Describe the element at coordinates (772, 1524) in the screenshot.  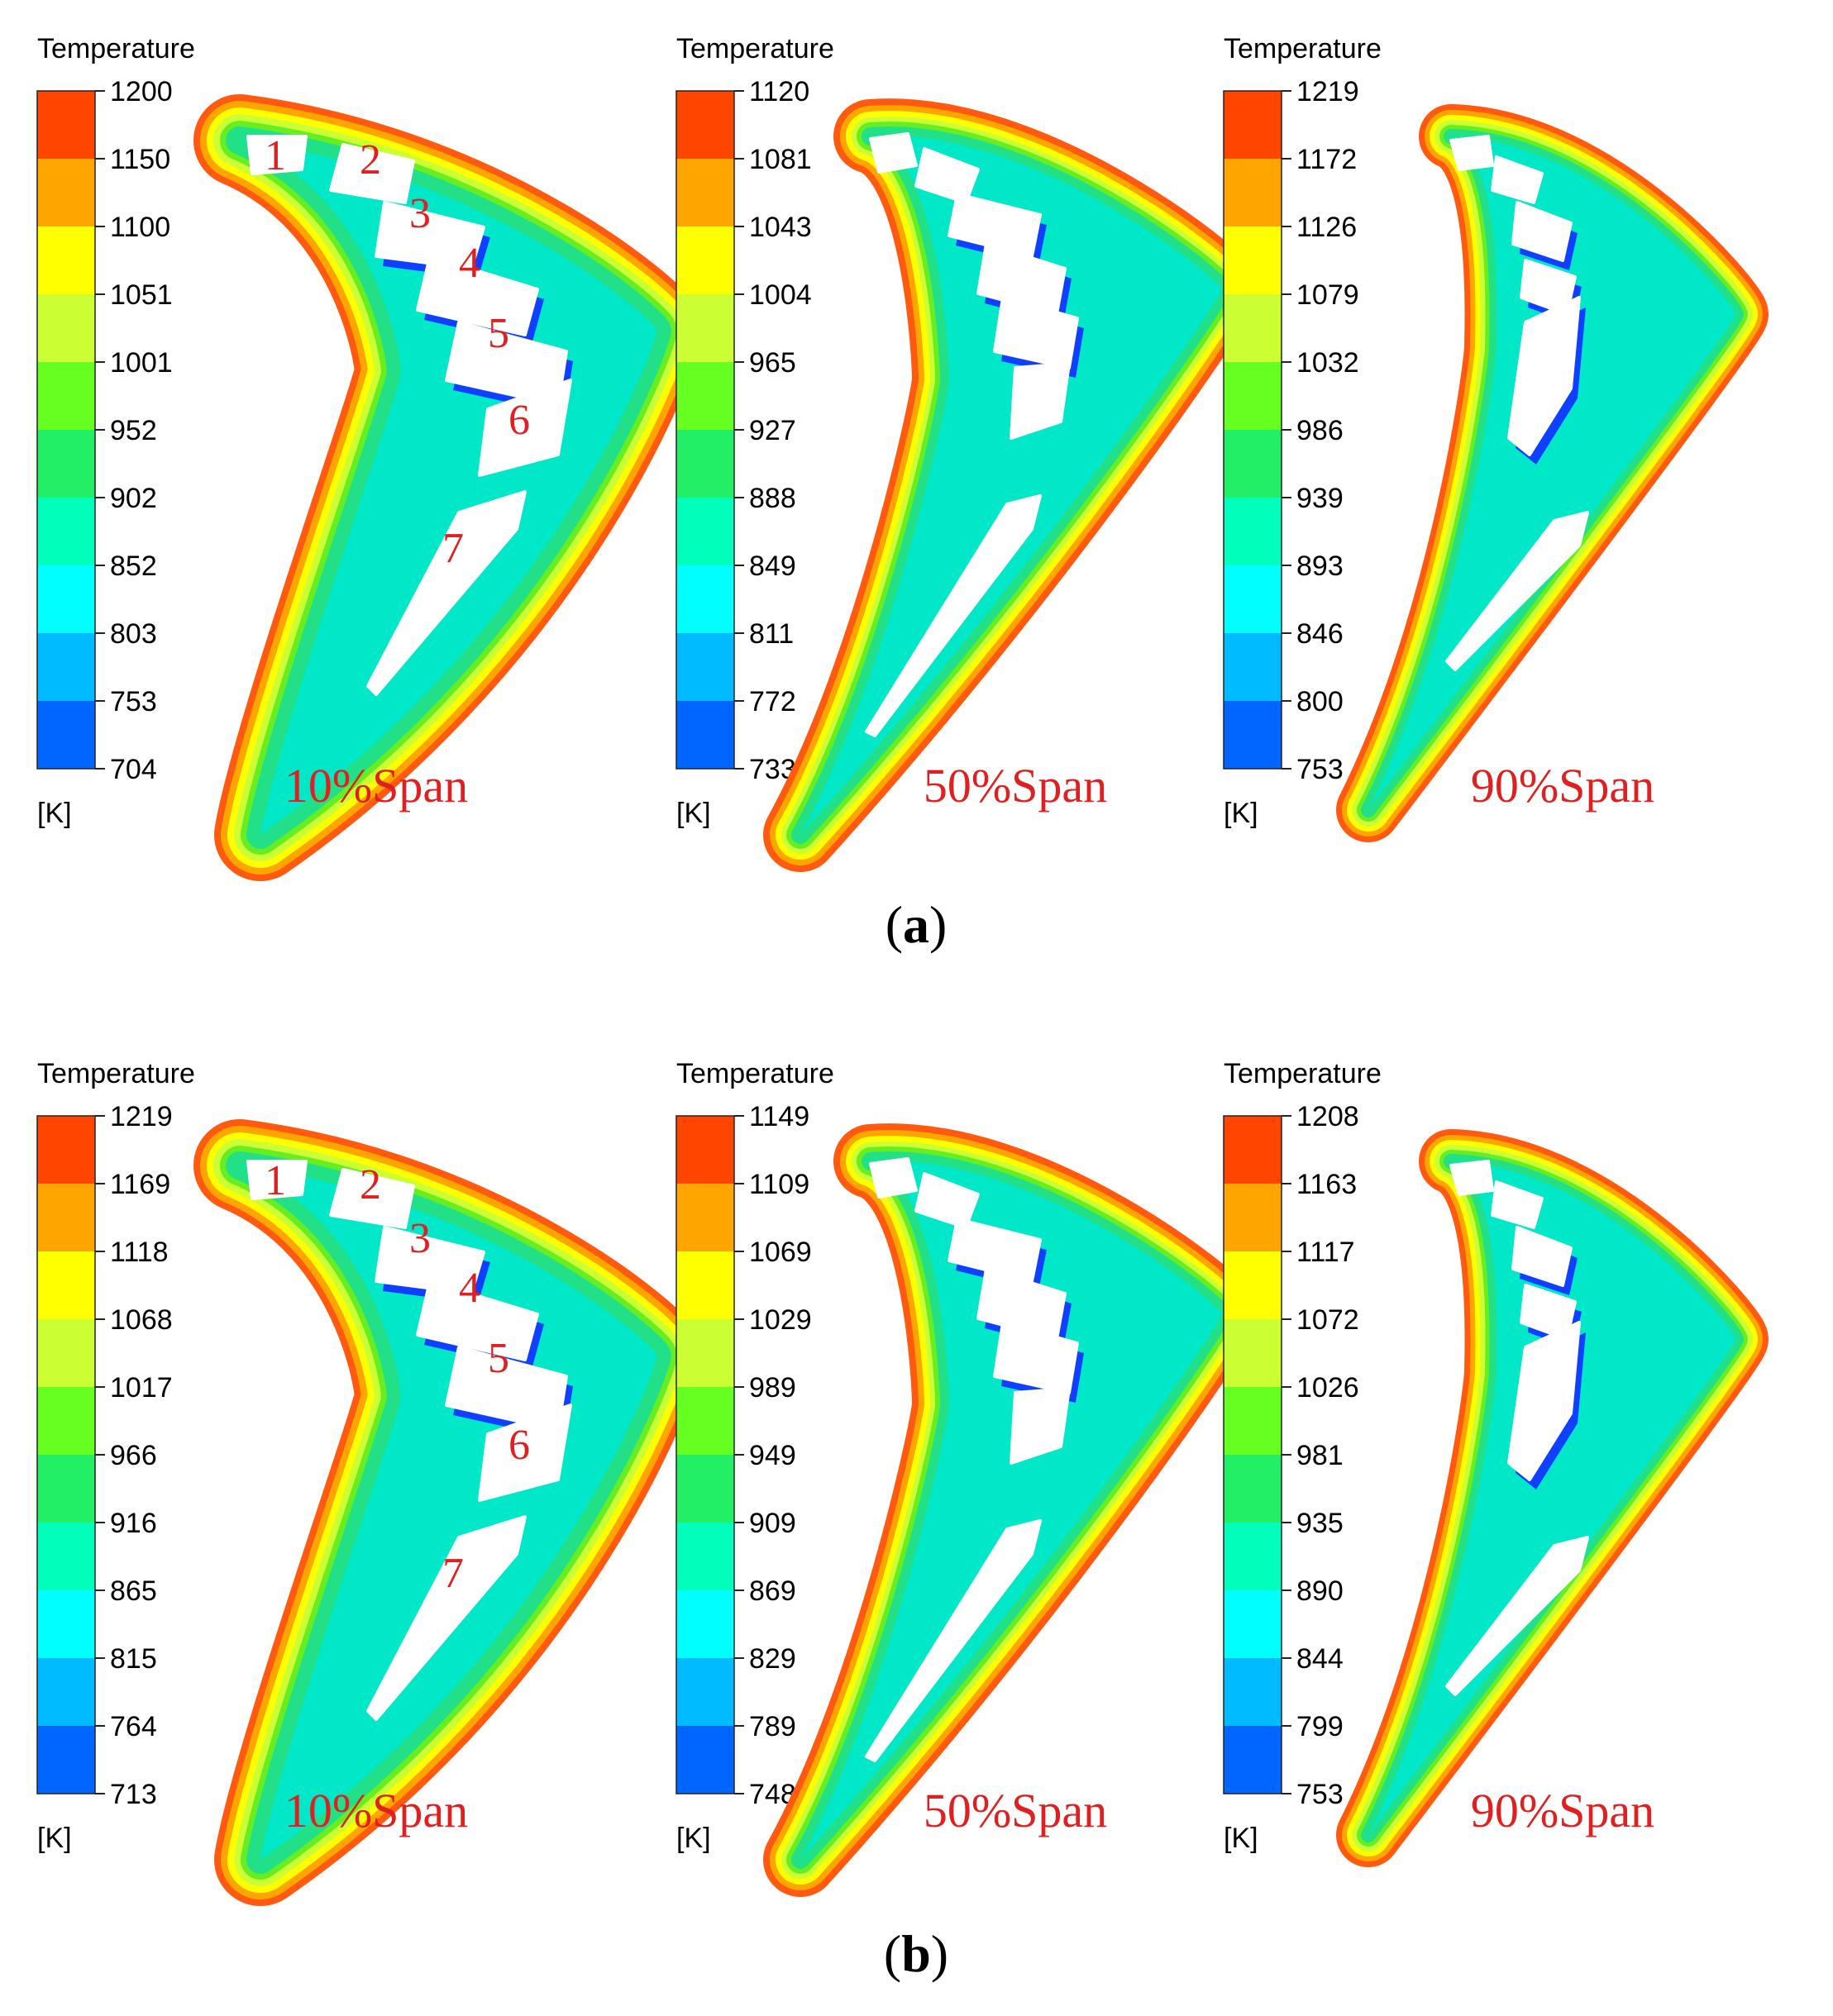
I see `colorbar-tick-label: 909` at that location.